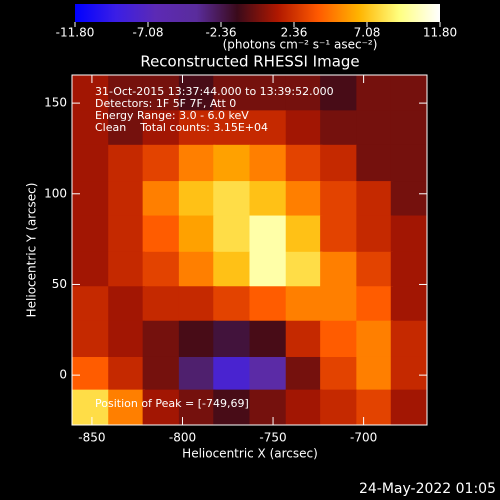 The width and height of the screenshot is (500, 500). What do you see at coordinates (367, 33) in the screenshot?
I see `colorbar-tick-label: 7.08` at bounding box center [367, 33].